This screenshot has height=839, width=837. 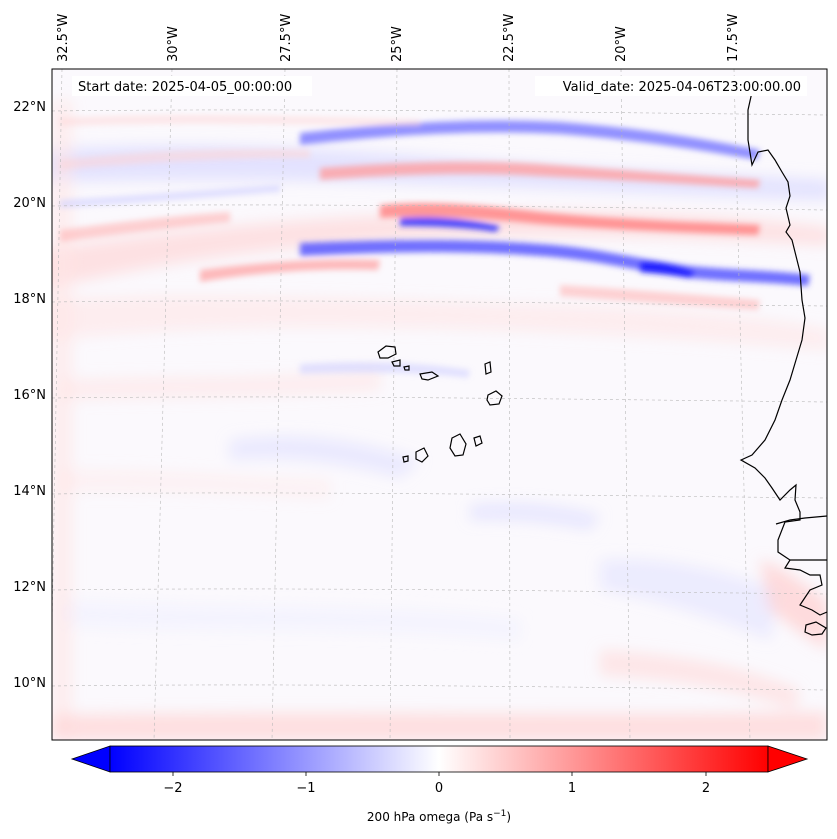 I want to click on africa-coastline, so click(x=783, y=353).